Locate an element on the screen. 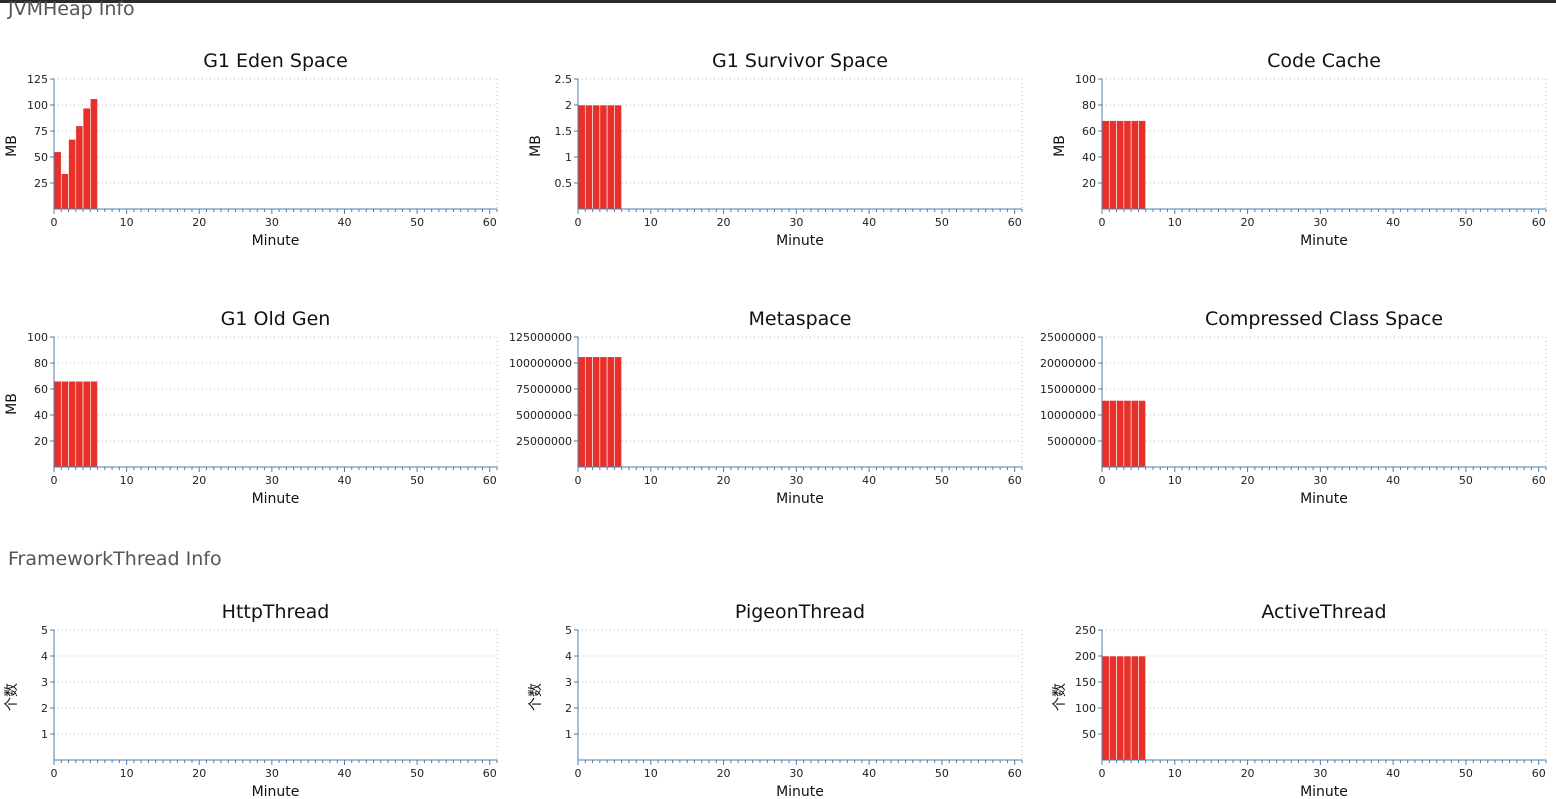 The width and height of the screenshot is (1556, 799). chart-title: HttpThread is located at coordinates (276, 612).